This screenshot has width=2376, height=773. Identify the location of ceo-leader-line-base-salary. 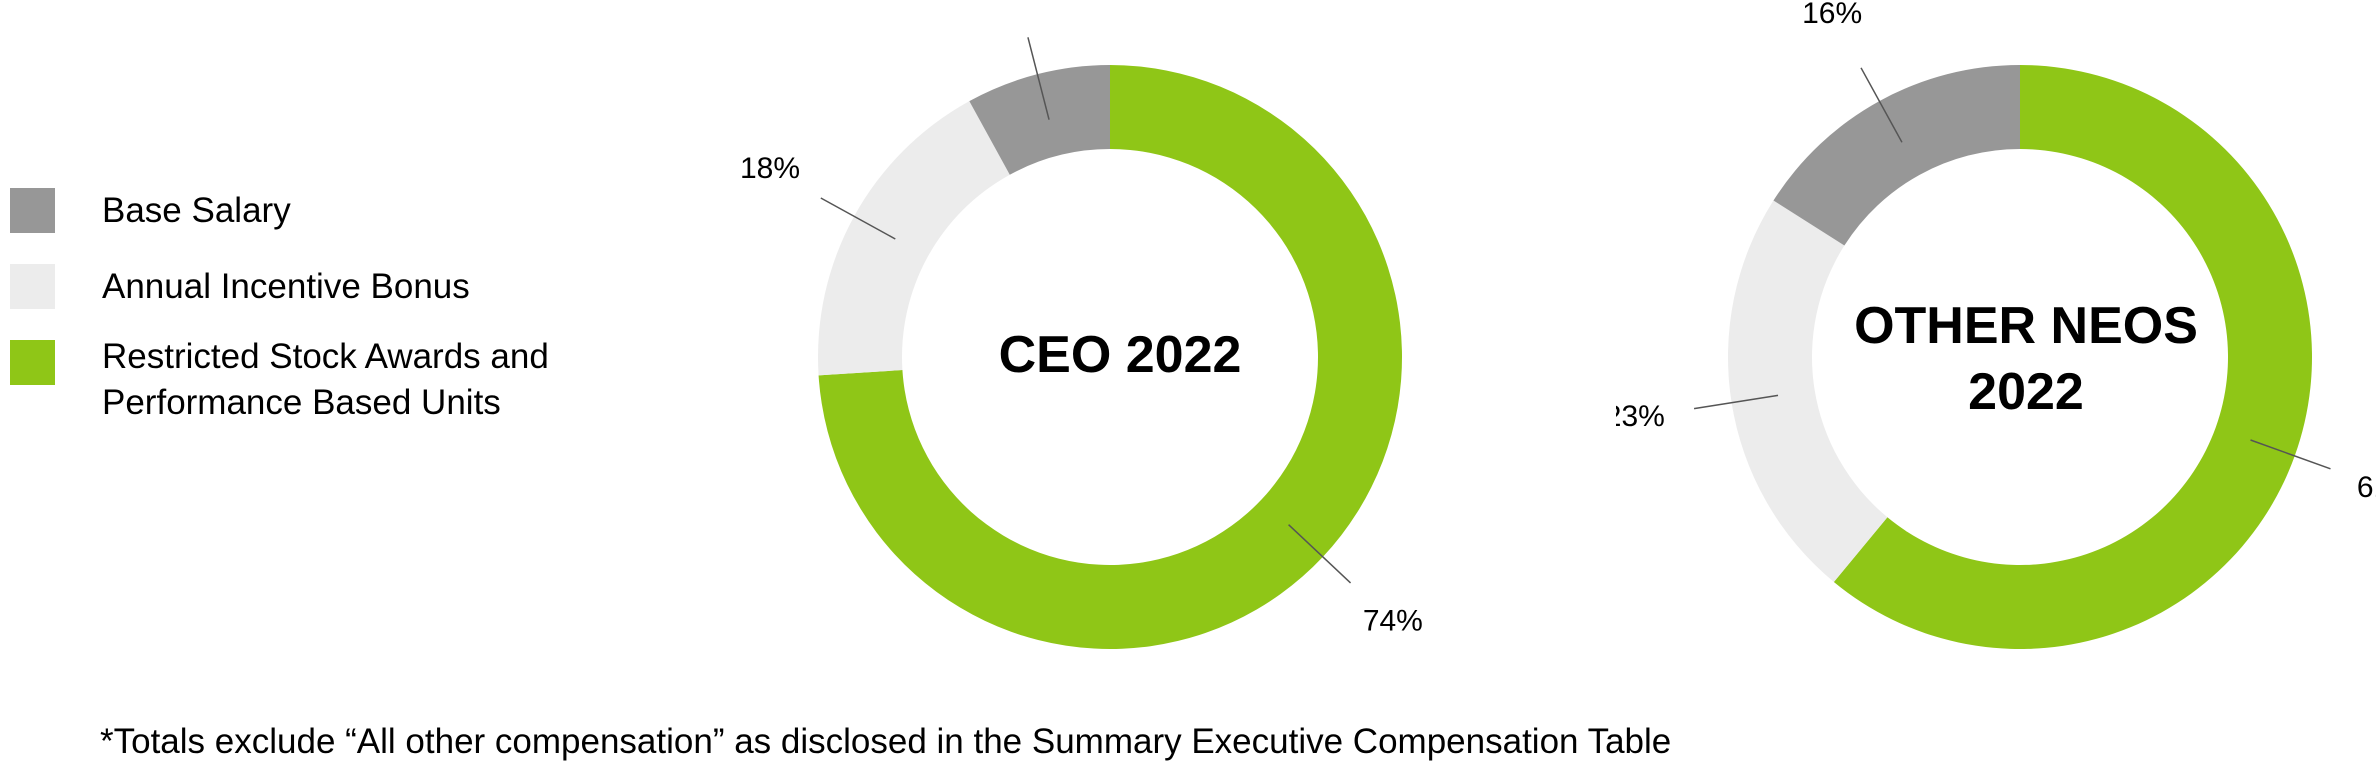
(1038, 78).